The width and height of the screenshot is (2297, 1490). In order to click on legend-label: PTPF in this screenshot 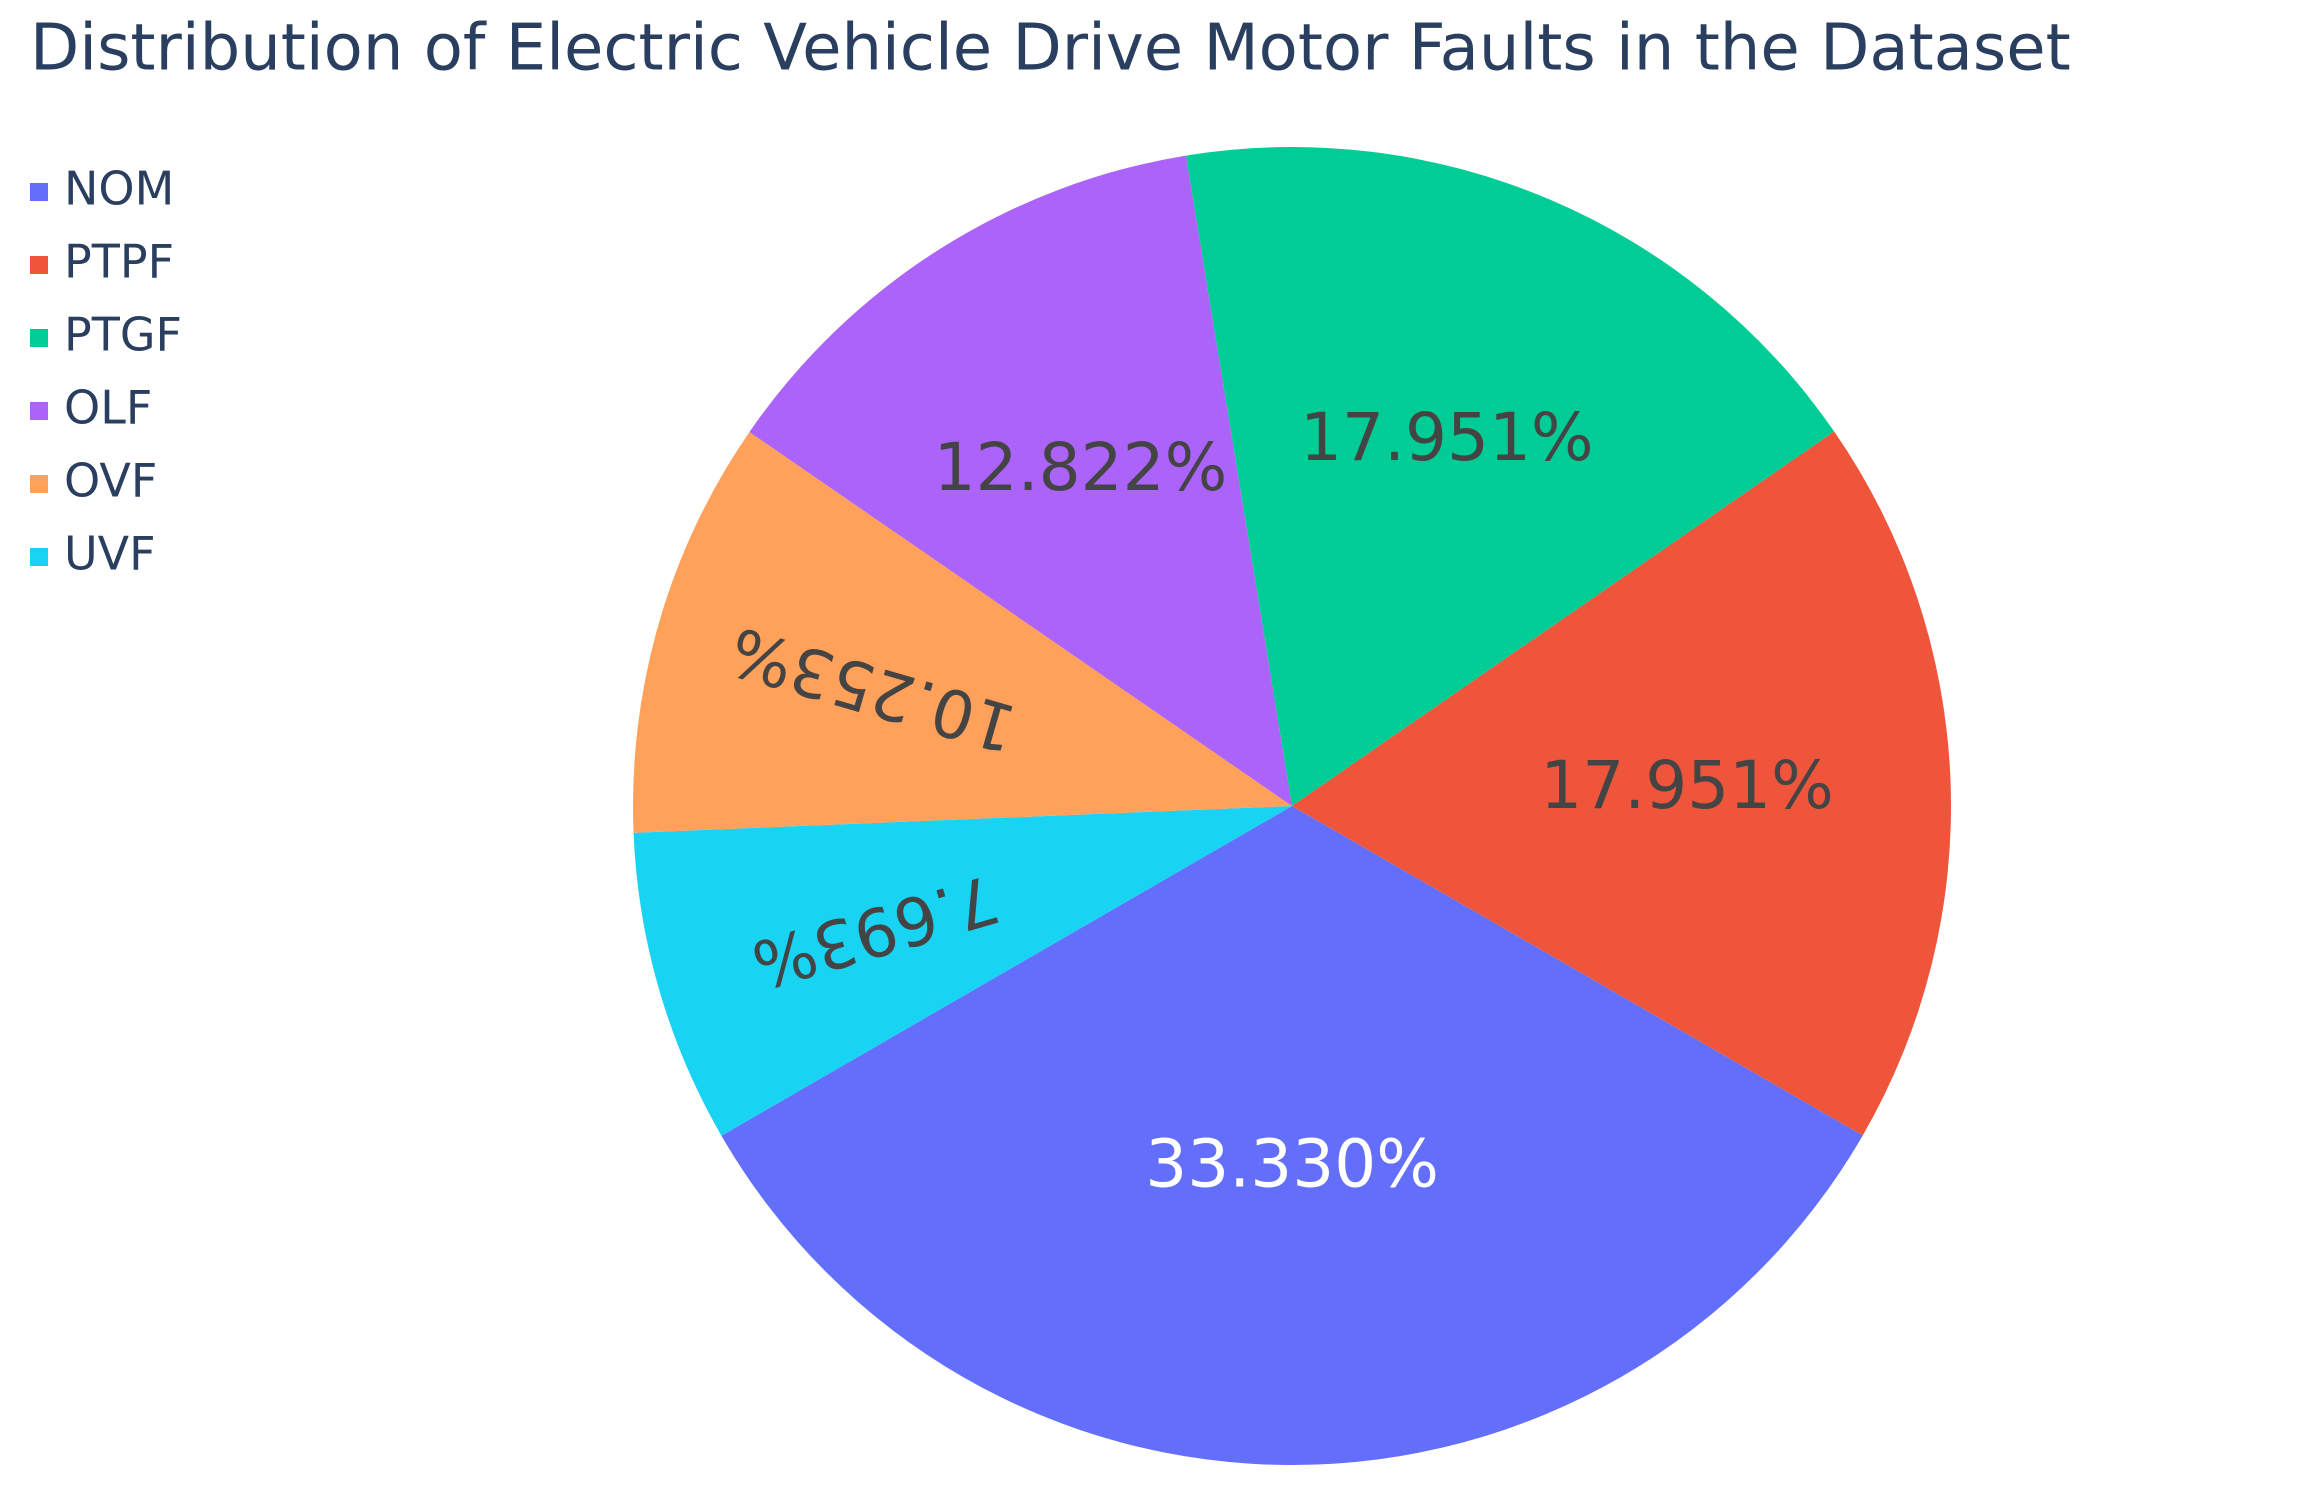, I will do `click(119, 262)`.